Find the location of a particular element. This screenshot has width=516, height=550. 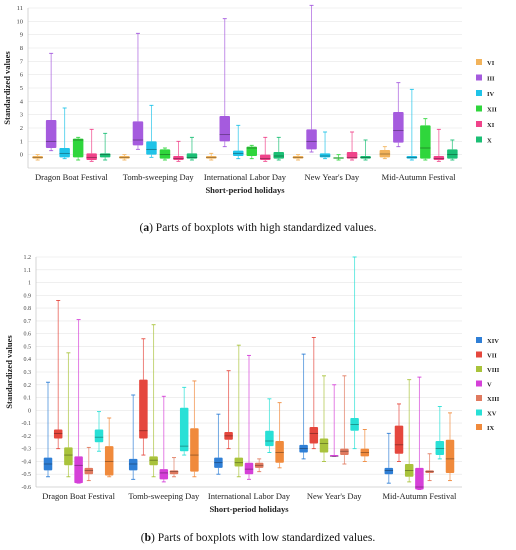

y-tick-label: 9 is located at coordinates (21, 35).